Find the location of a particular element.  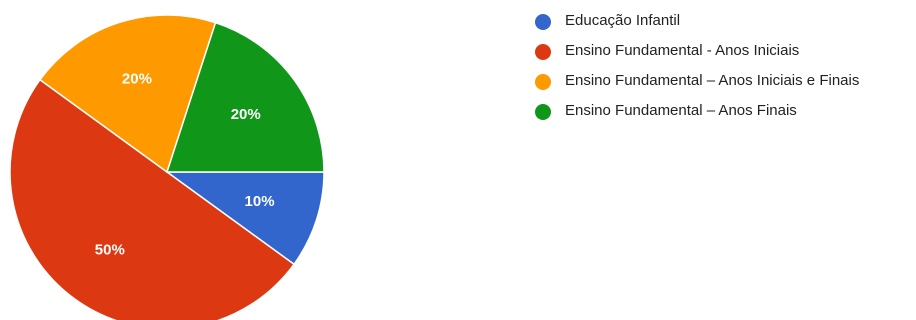

legend-label: Educação Infantil is located at coordinates (623, 20).